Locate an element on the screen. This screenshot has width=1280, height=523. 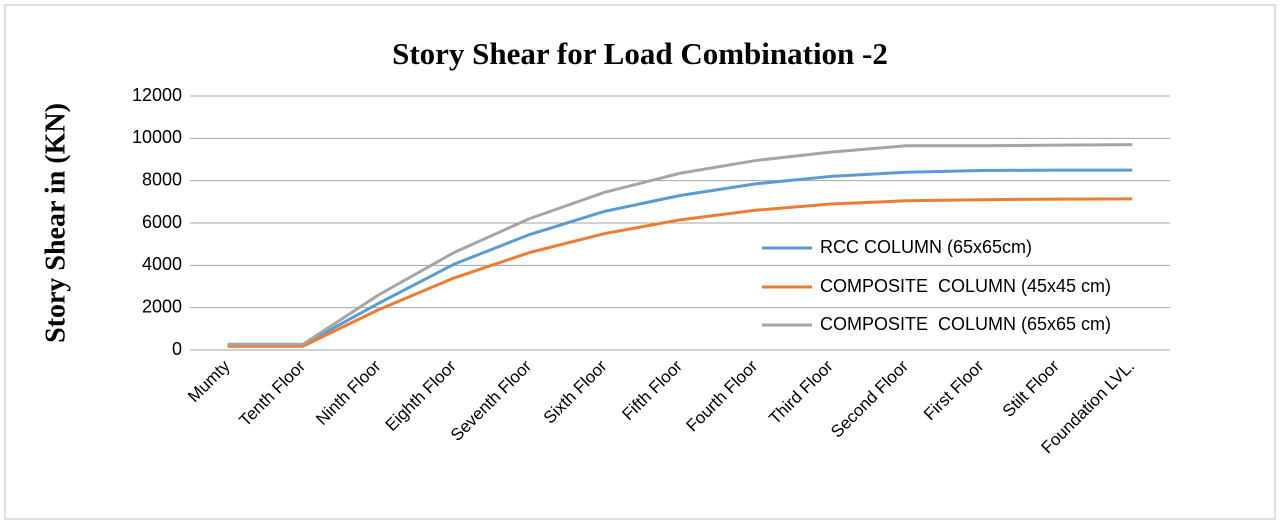
y-tick-label: 2000 is located at coordinates (162, 306).